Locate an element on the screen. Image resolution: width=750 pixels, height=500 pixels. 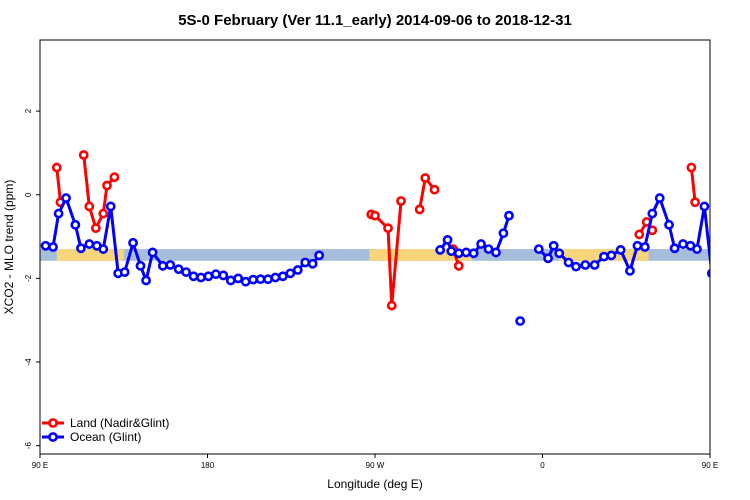
y-axis-title: XCO2 - MLO trend (ppm) is located at coordinates (9, 247).